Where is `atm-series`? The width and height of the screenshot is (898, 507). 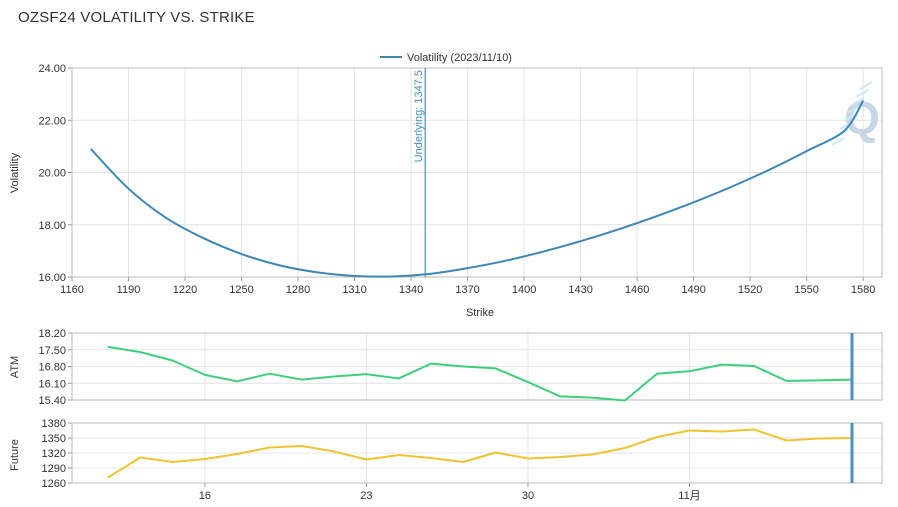 atm-series is located at coordinates (480, 367).